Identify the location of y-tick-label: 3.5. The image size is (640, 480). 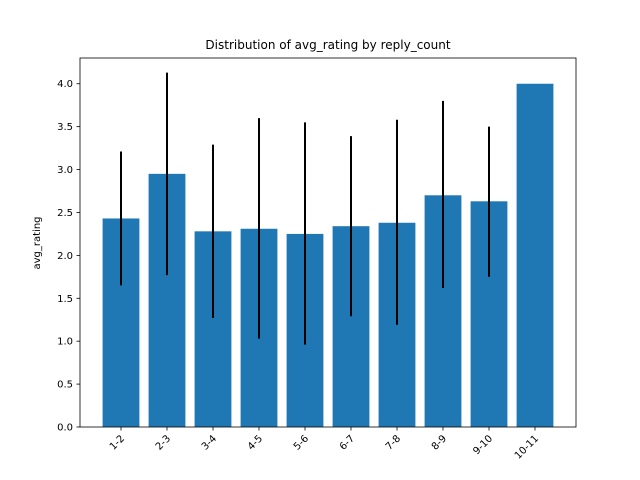
(65, 127).